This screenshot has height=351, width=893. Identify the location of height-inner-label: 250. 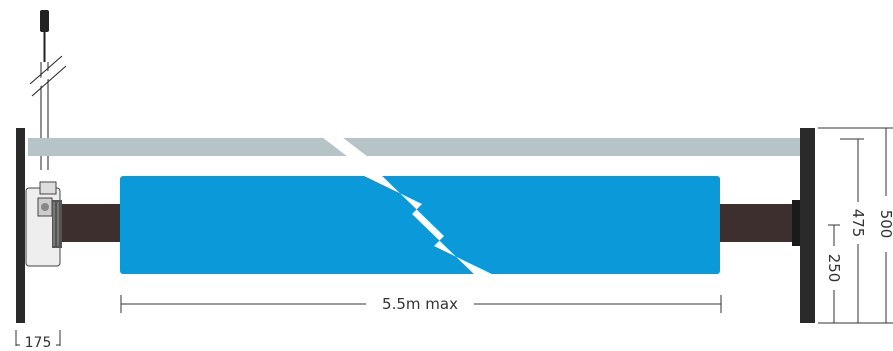
(834, 268).